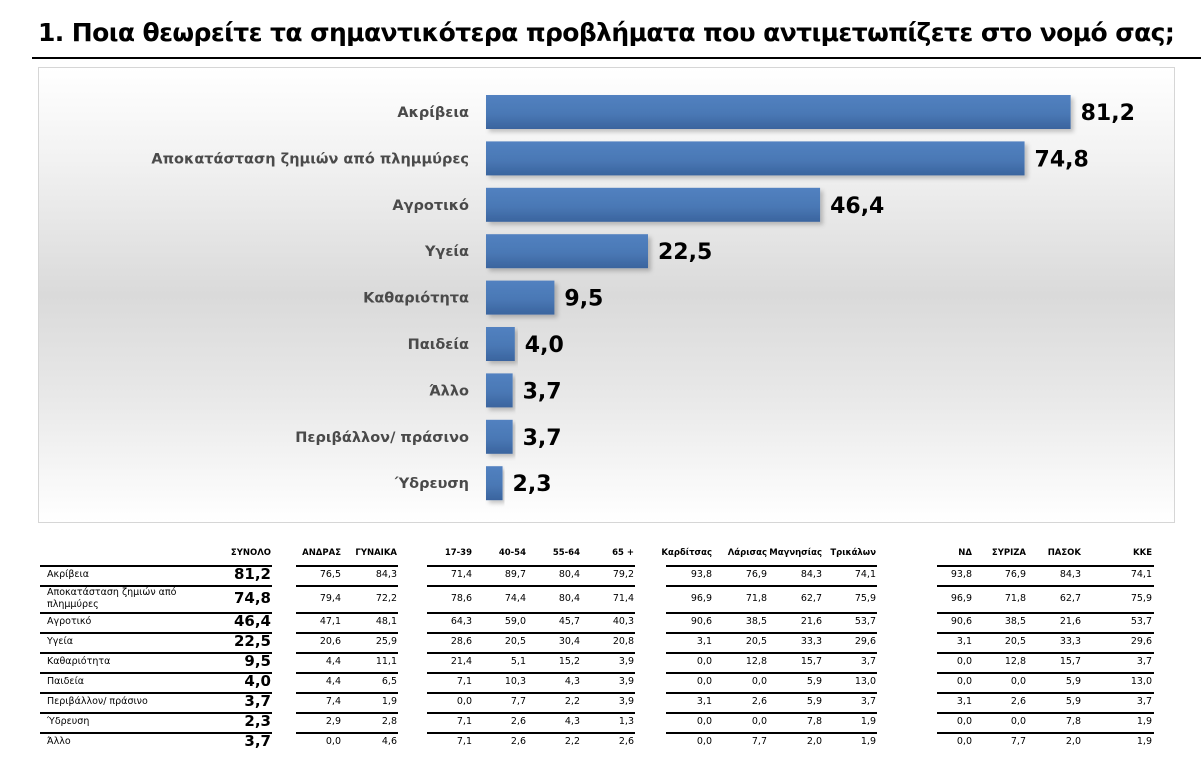  Describe the element at coordinates (257, 661) in the screenshot. I see `total-value: 9,5` at that location.